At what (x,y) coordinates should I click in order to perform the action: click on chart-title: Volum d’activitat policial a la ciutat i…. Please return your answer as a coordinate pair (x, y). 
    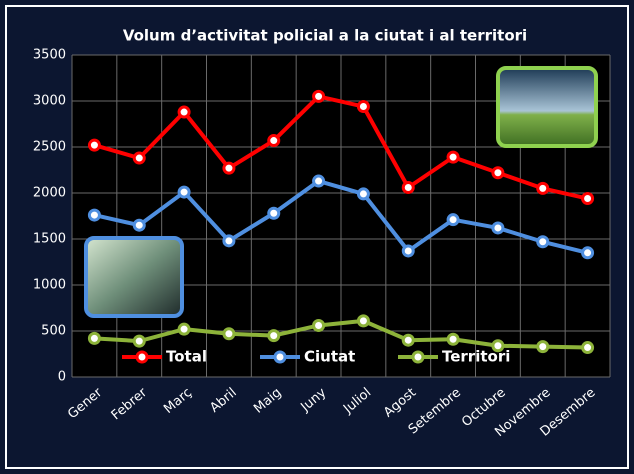
    Looking at the image, I should click on (325, 36).